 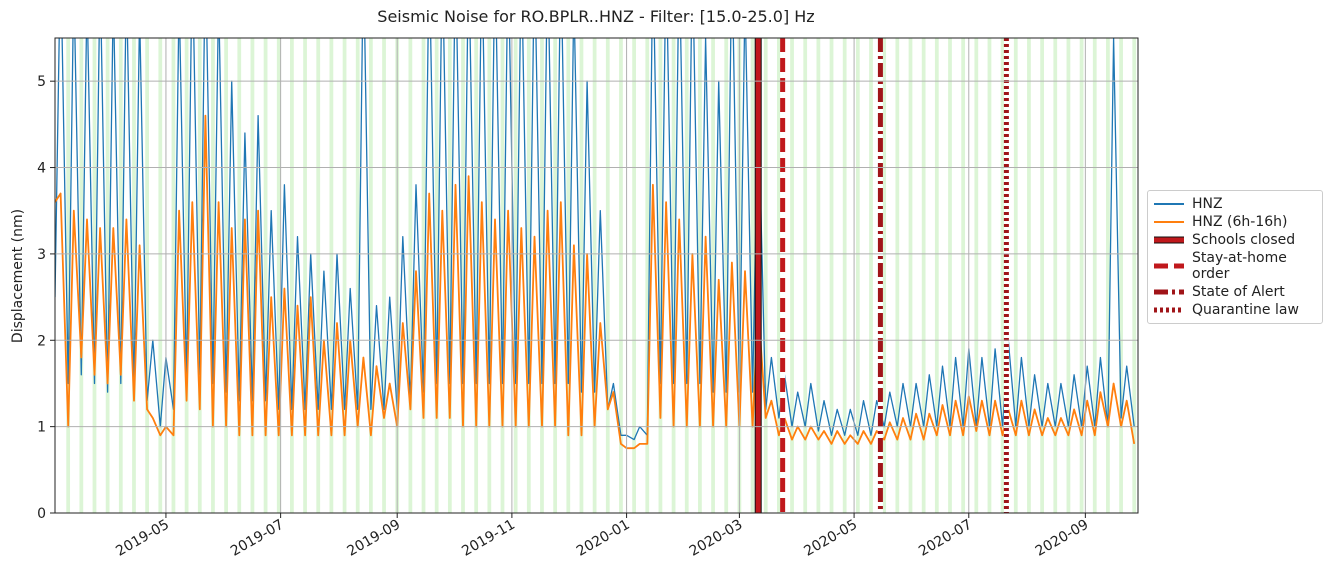 What do you see at coordinates (603, 538) in the screenshot?
I see `x-tick-label: 2020-01` at bounding box center [603, 538].